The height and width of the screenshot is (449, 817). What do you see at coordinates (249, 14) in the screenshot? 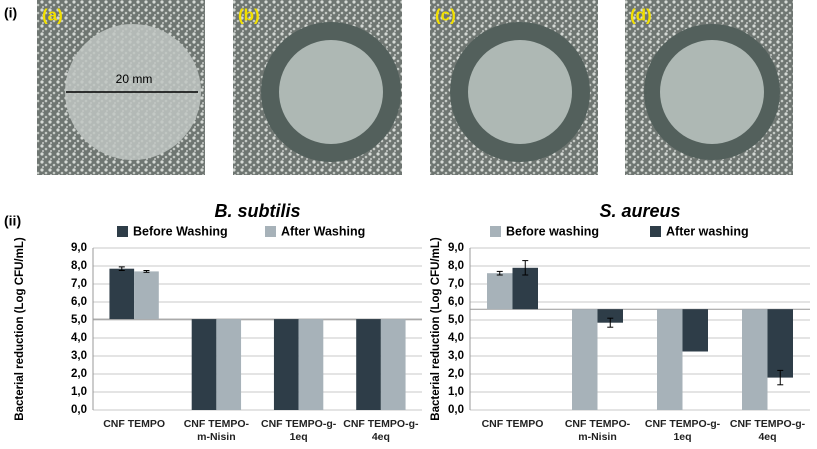
I see `panel-label: (b)` at bounding box center [249, 14].